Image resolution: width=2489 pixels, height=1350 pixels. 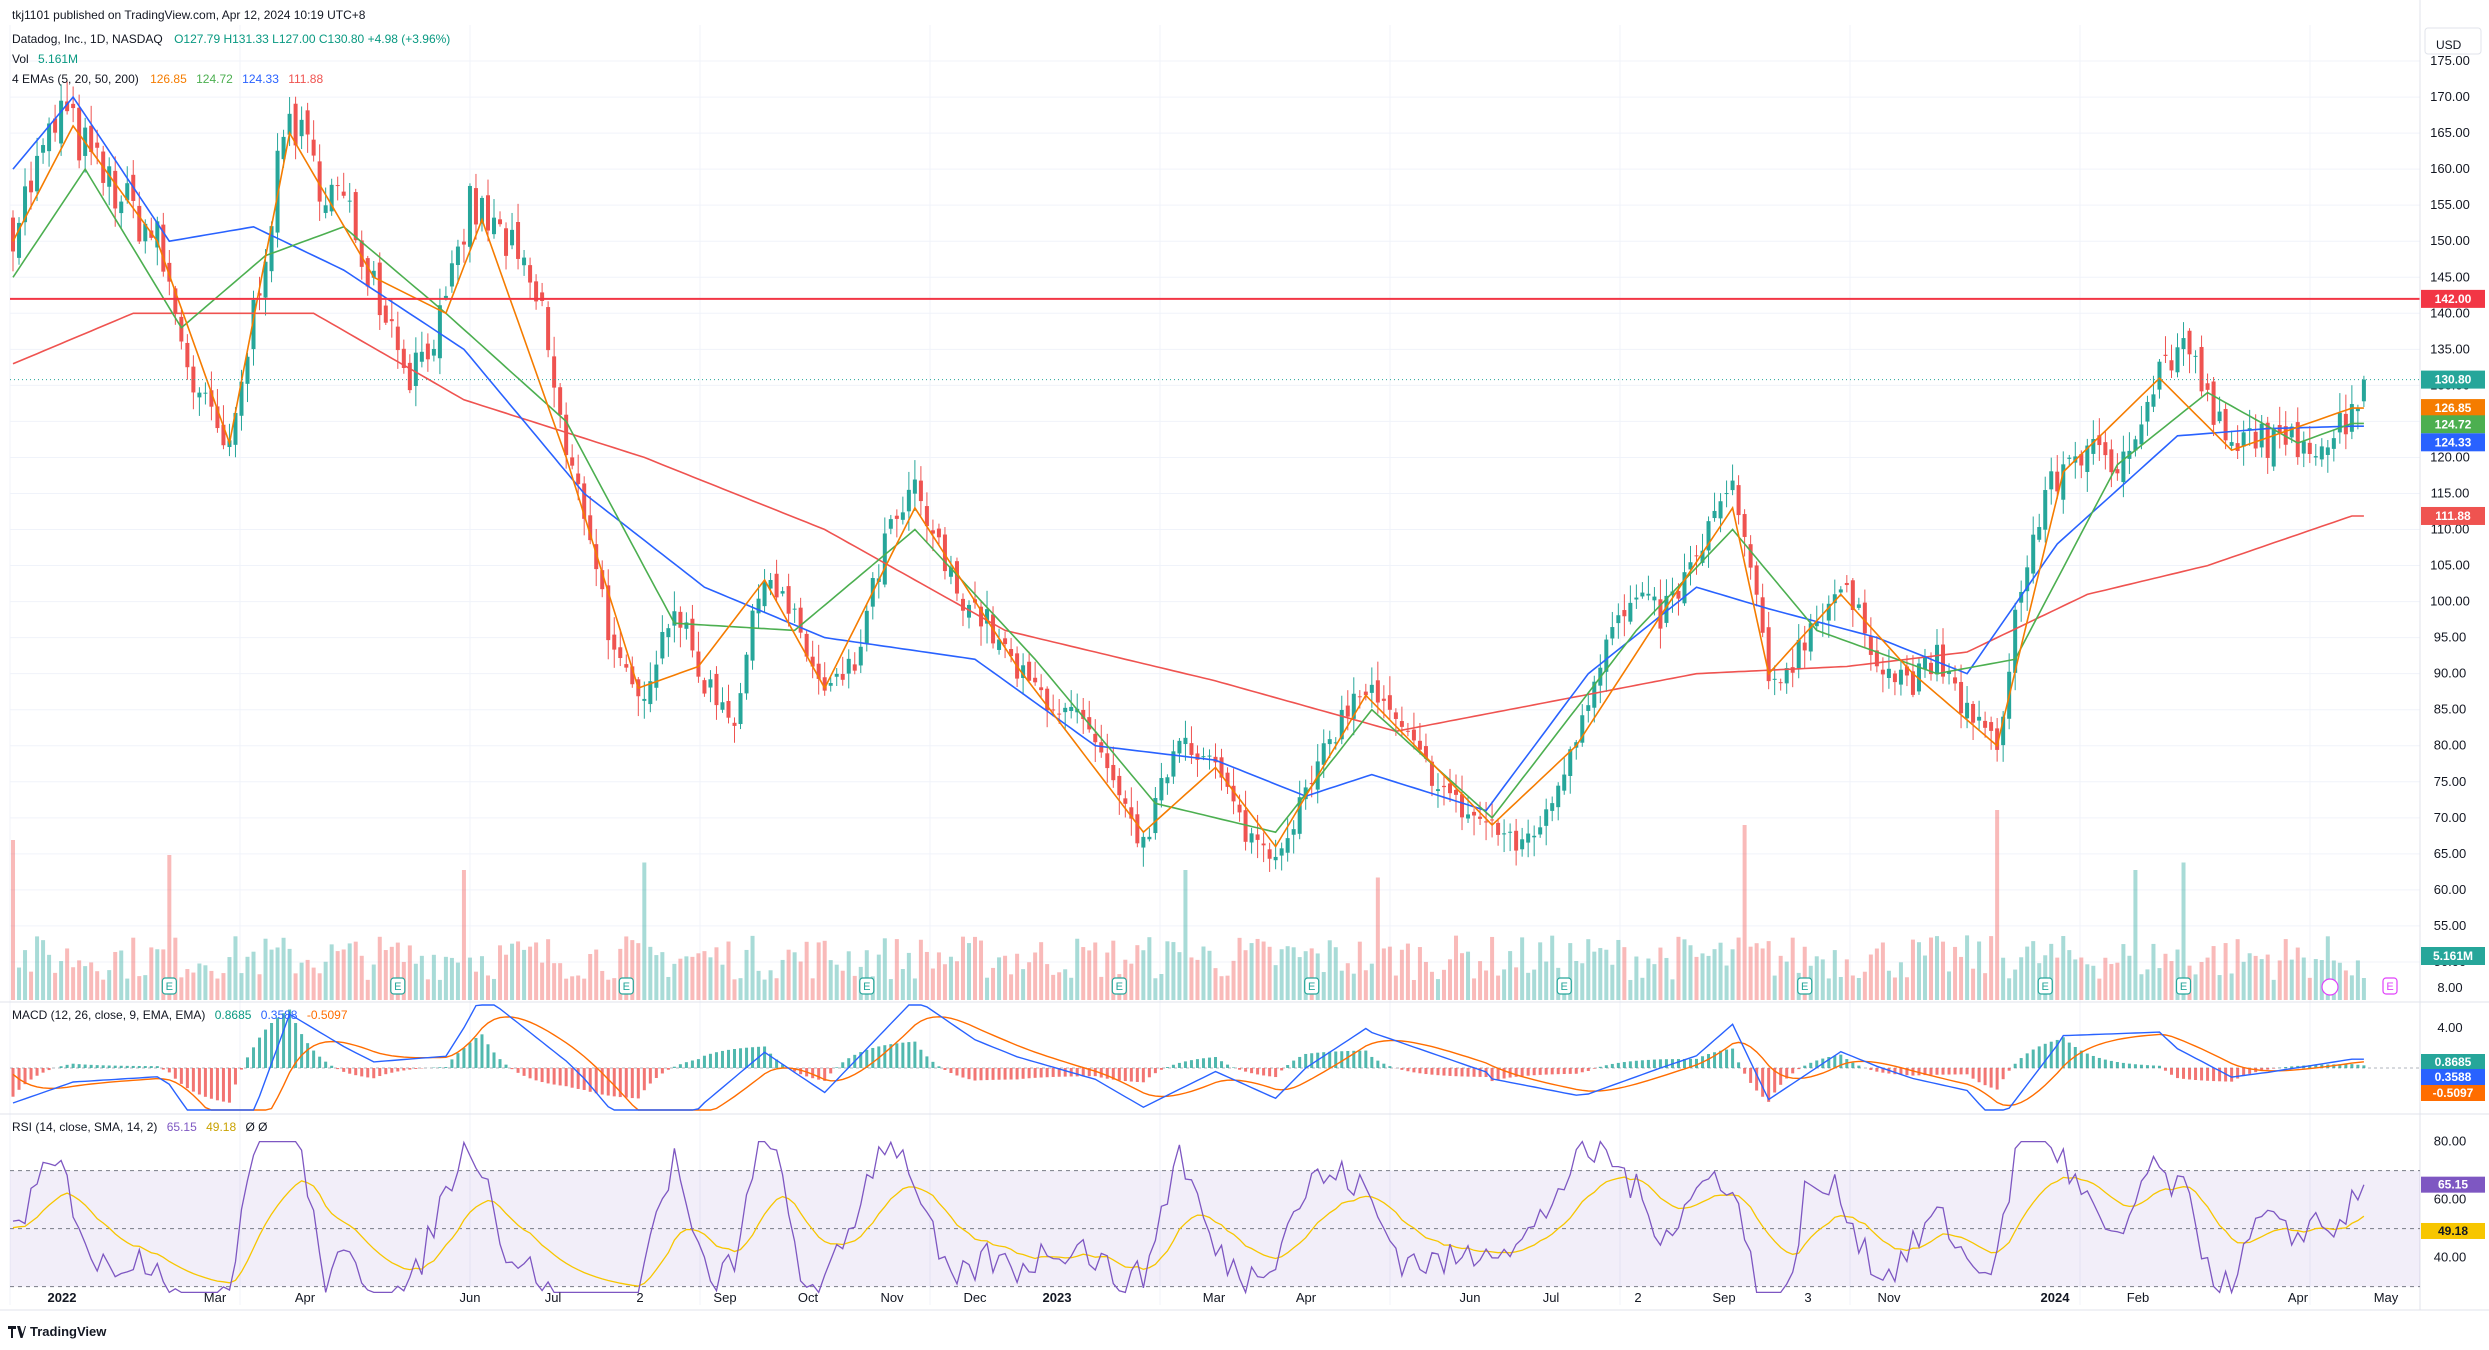 I want to click on dividends-splits-icon, so click(x=2330, y=987).